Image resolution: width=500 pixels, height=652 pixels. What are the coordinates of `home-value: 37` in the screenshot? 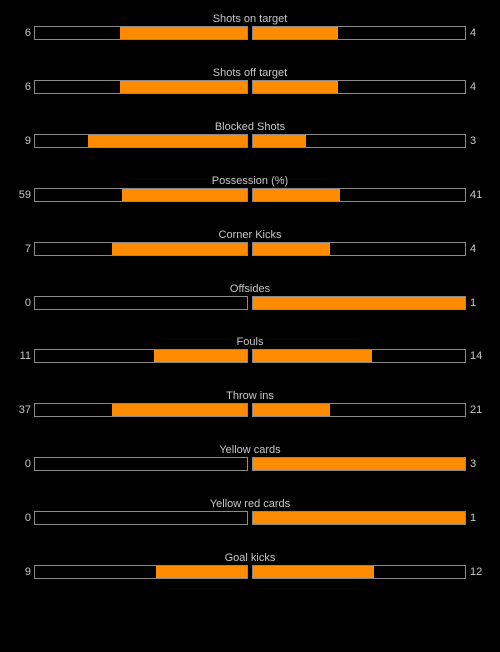 It's located at (24, 410).